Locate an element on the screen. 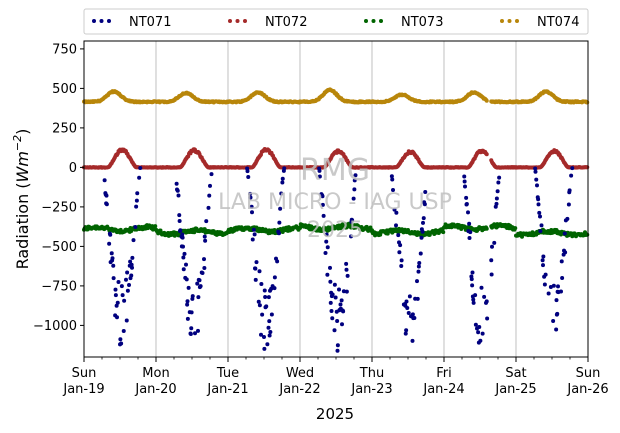 This screenshot has width=620, height=433. x-axis-label: 2025 is located at coordinates (335, 414).